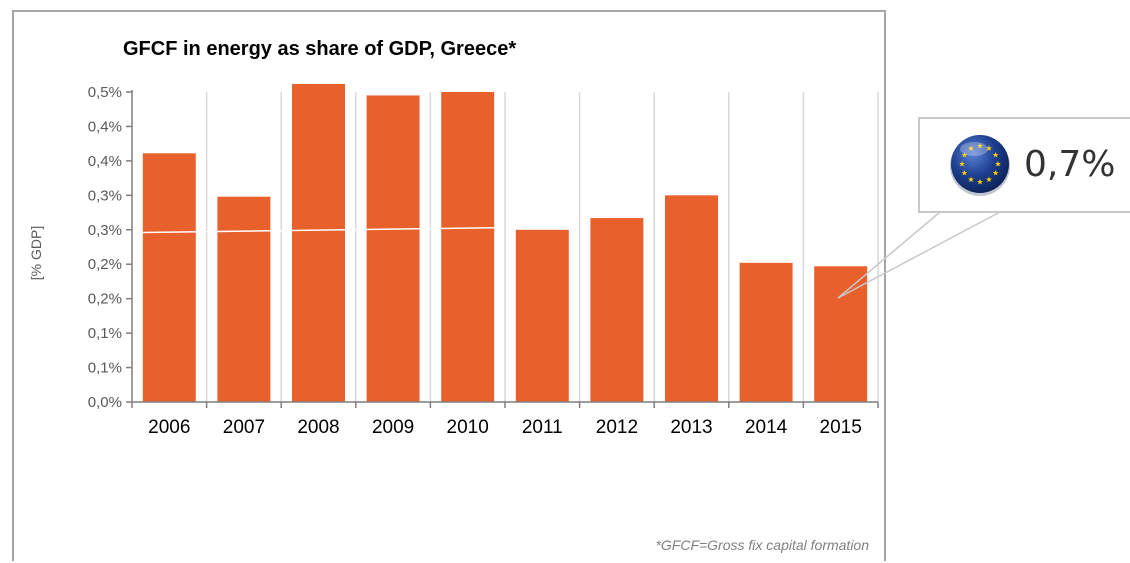 This screenshot has height=563, width=1130. Describe the element at coordinates (542, 427) in the screenshot. I see `x-tick-label: 2011` at that location.